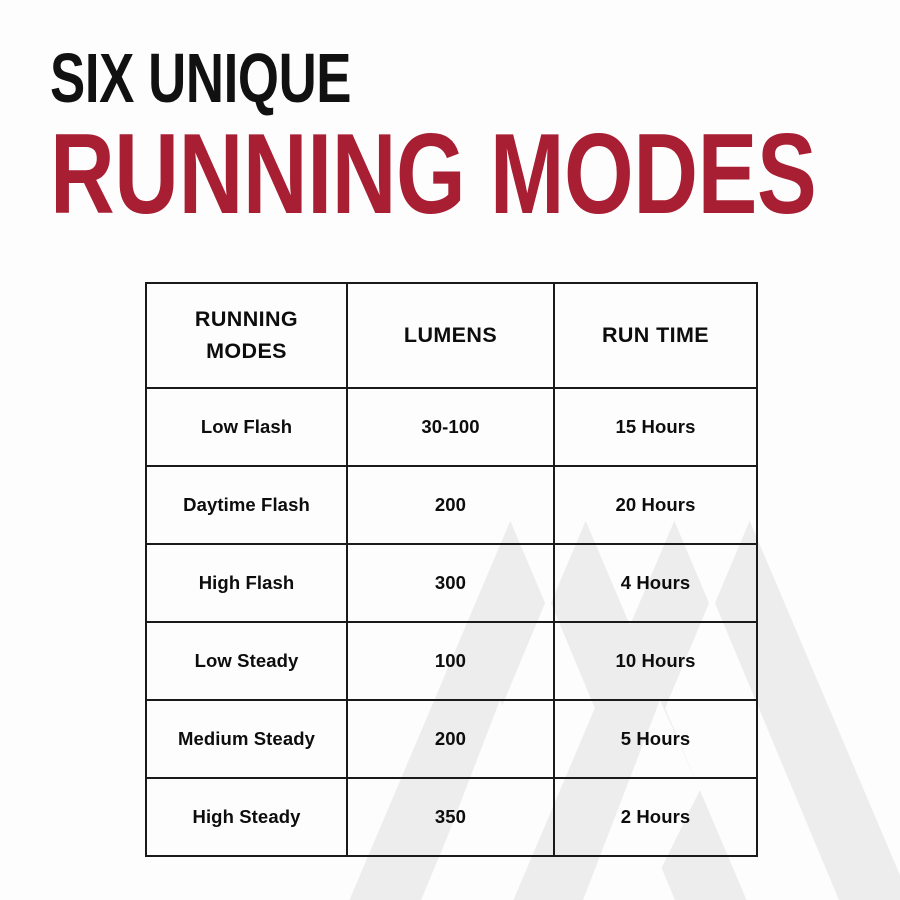 This screenshot has width=900, height=900. Describe the element at coordinates (246, 817) in the screenshot. I see `cell-mode: High Steady` at that location.